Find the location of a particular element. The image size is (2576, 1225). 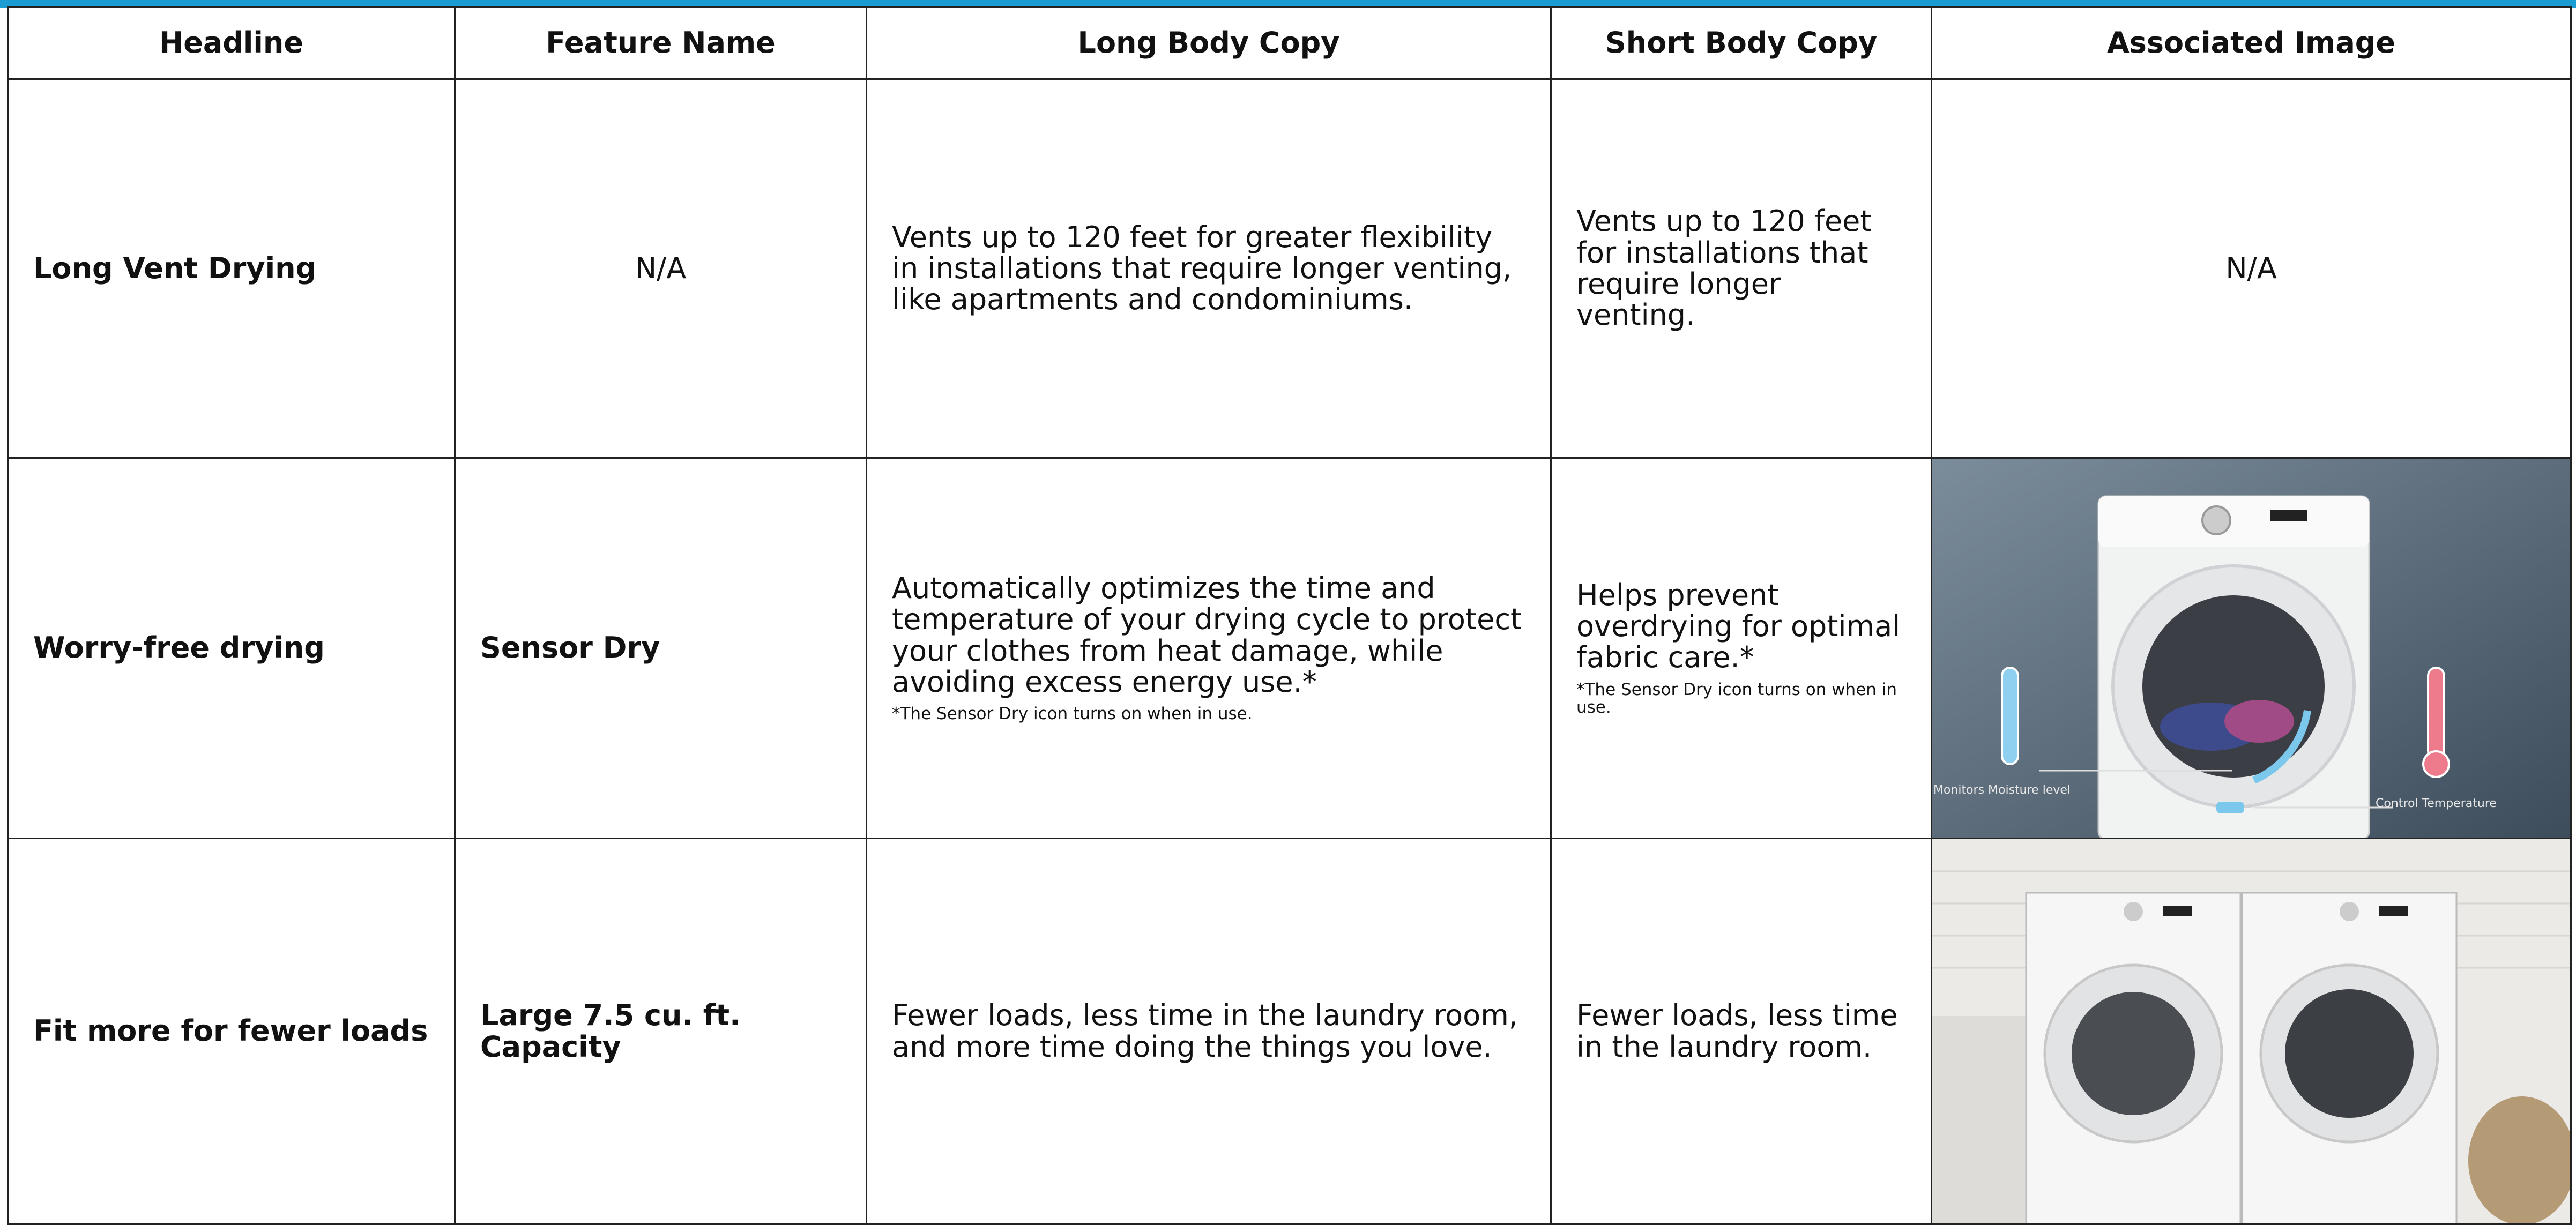

image-label: Monitors Moisture level is located at coordinates (2002, 790).